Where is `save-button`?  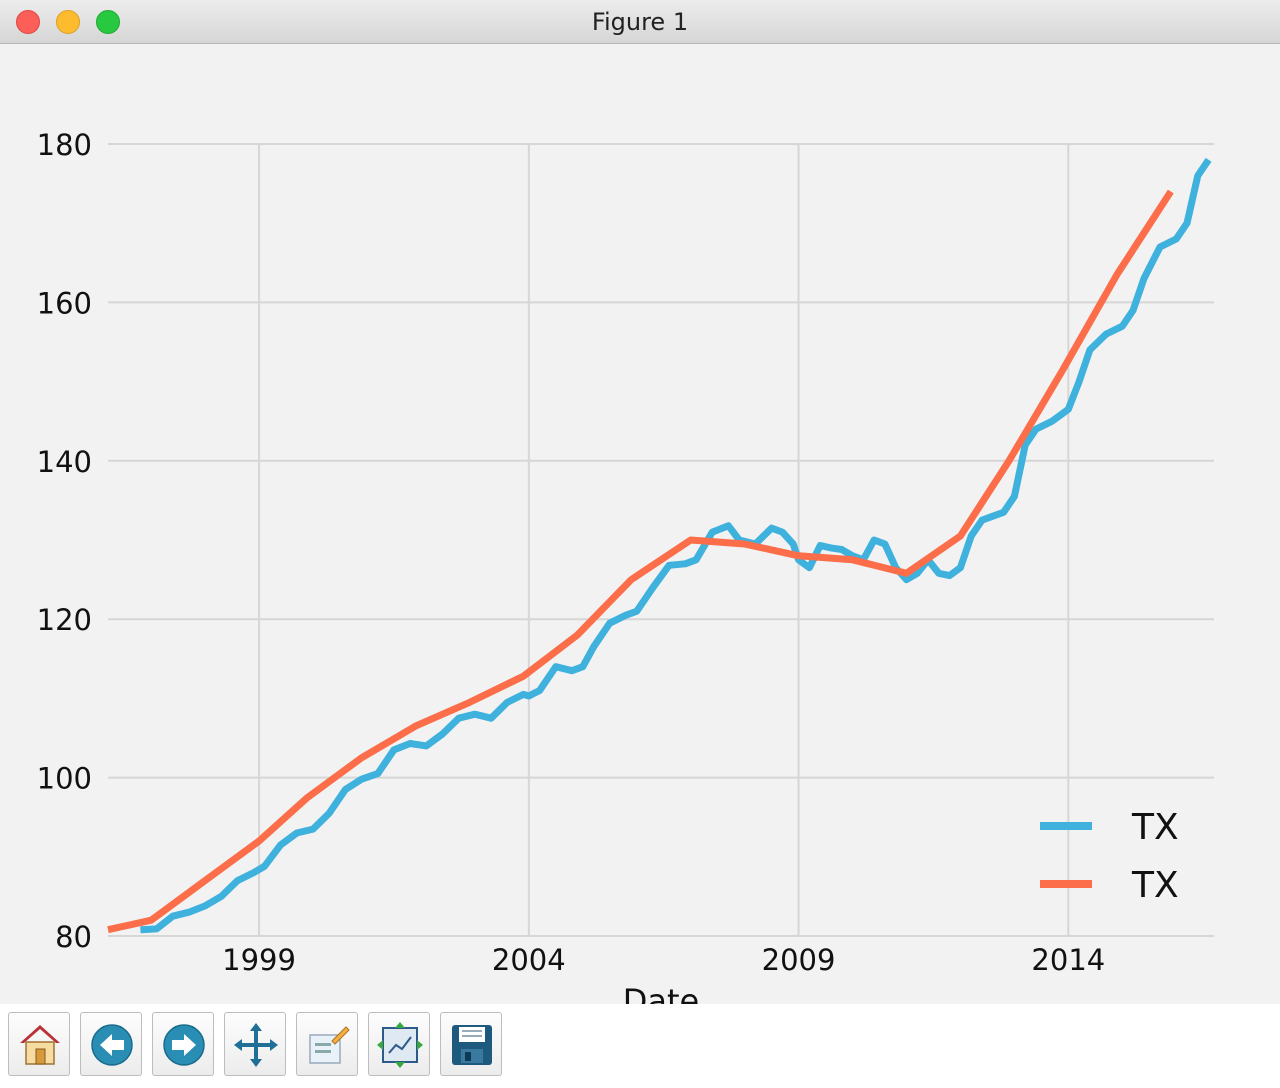
save-button is located at coordinates (471, 1044).